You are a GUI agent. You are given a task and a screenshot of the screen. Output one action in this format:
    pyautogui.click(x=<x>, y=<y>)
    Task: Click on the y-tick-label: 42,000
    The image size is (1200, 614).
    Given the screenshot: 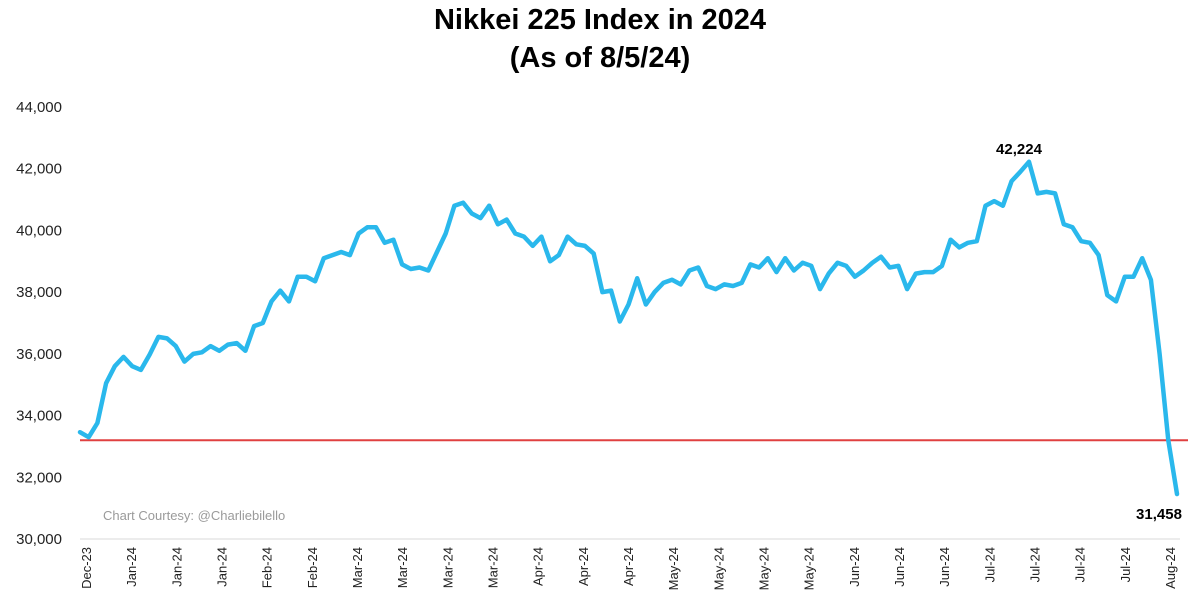 What is the action you would take?
    pyautogui.click(x=39, y=169)
    